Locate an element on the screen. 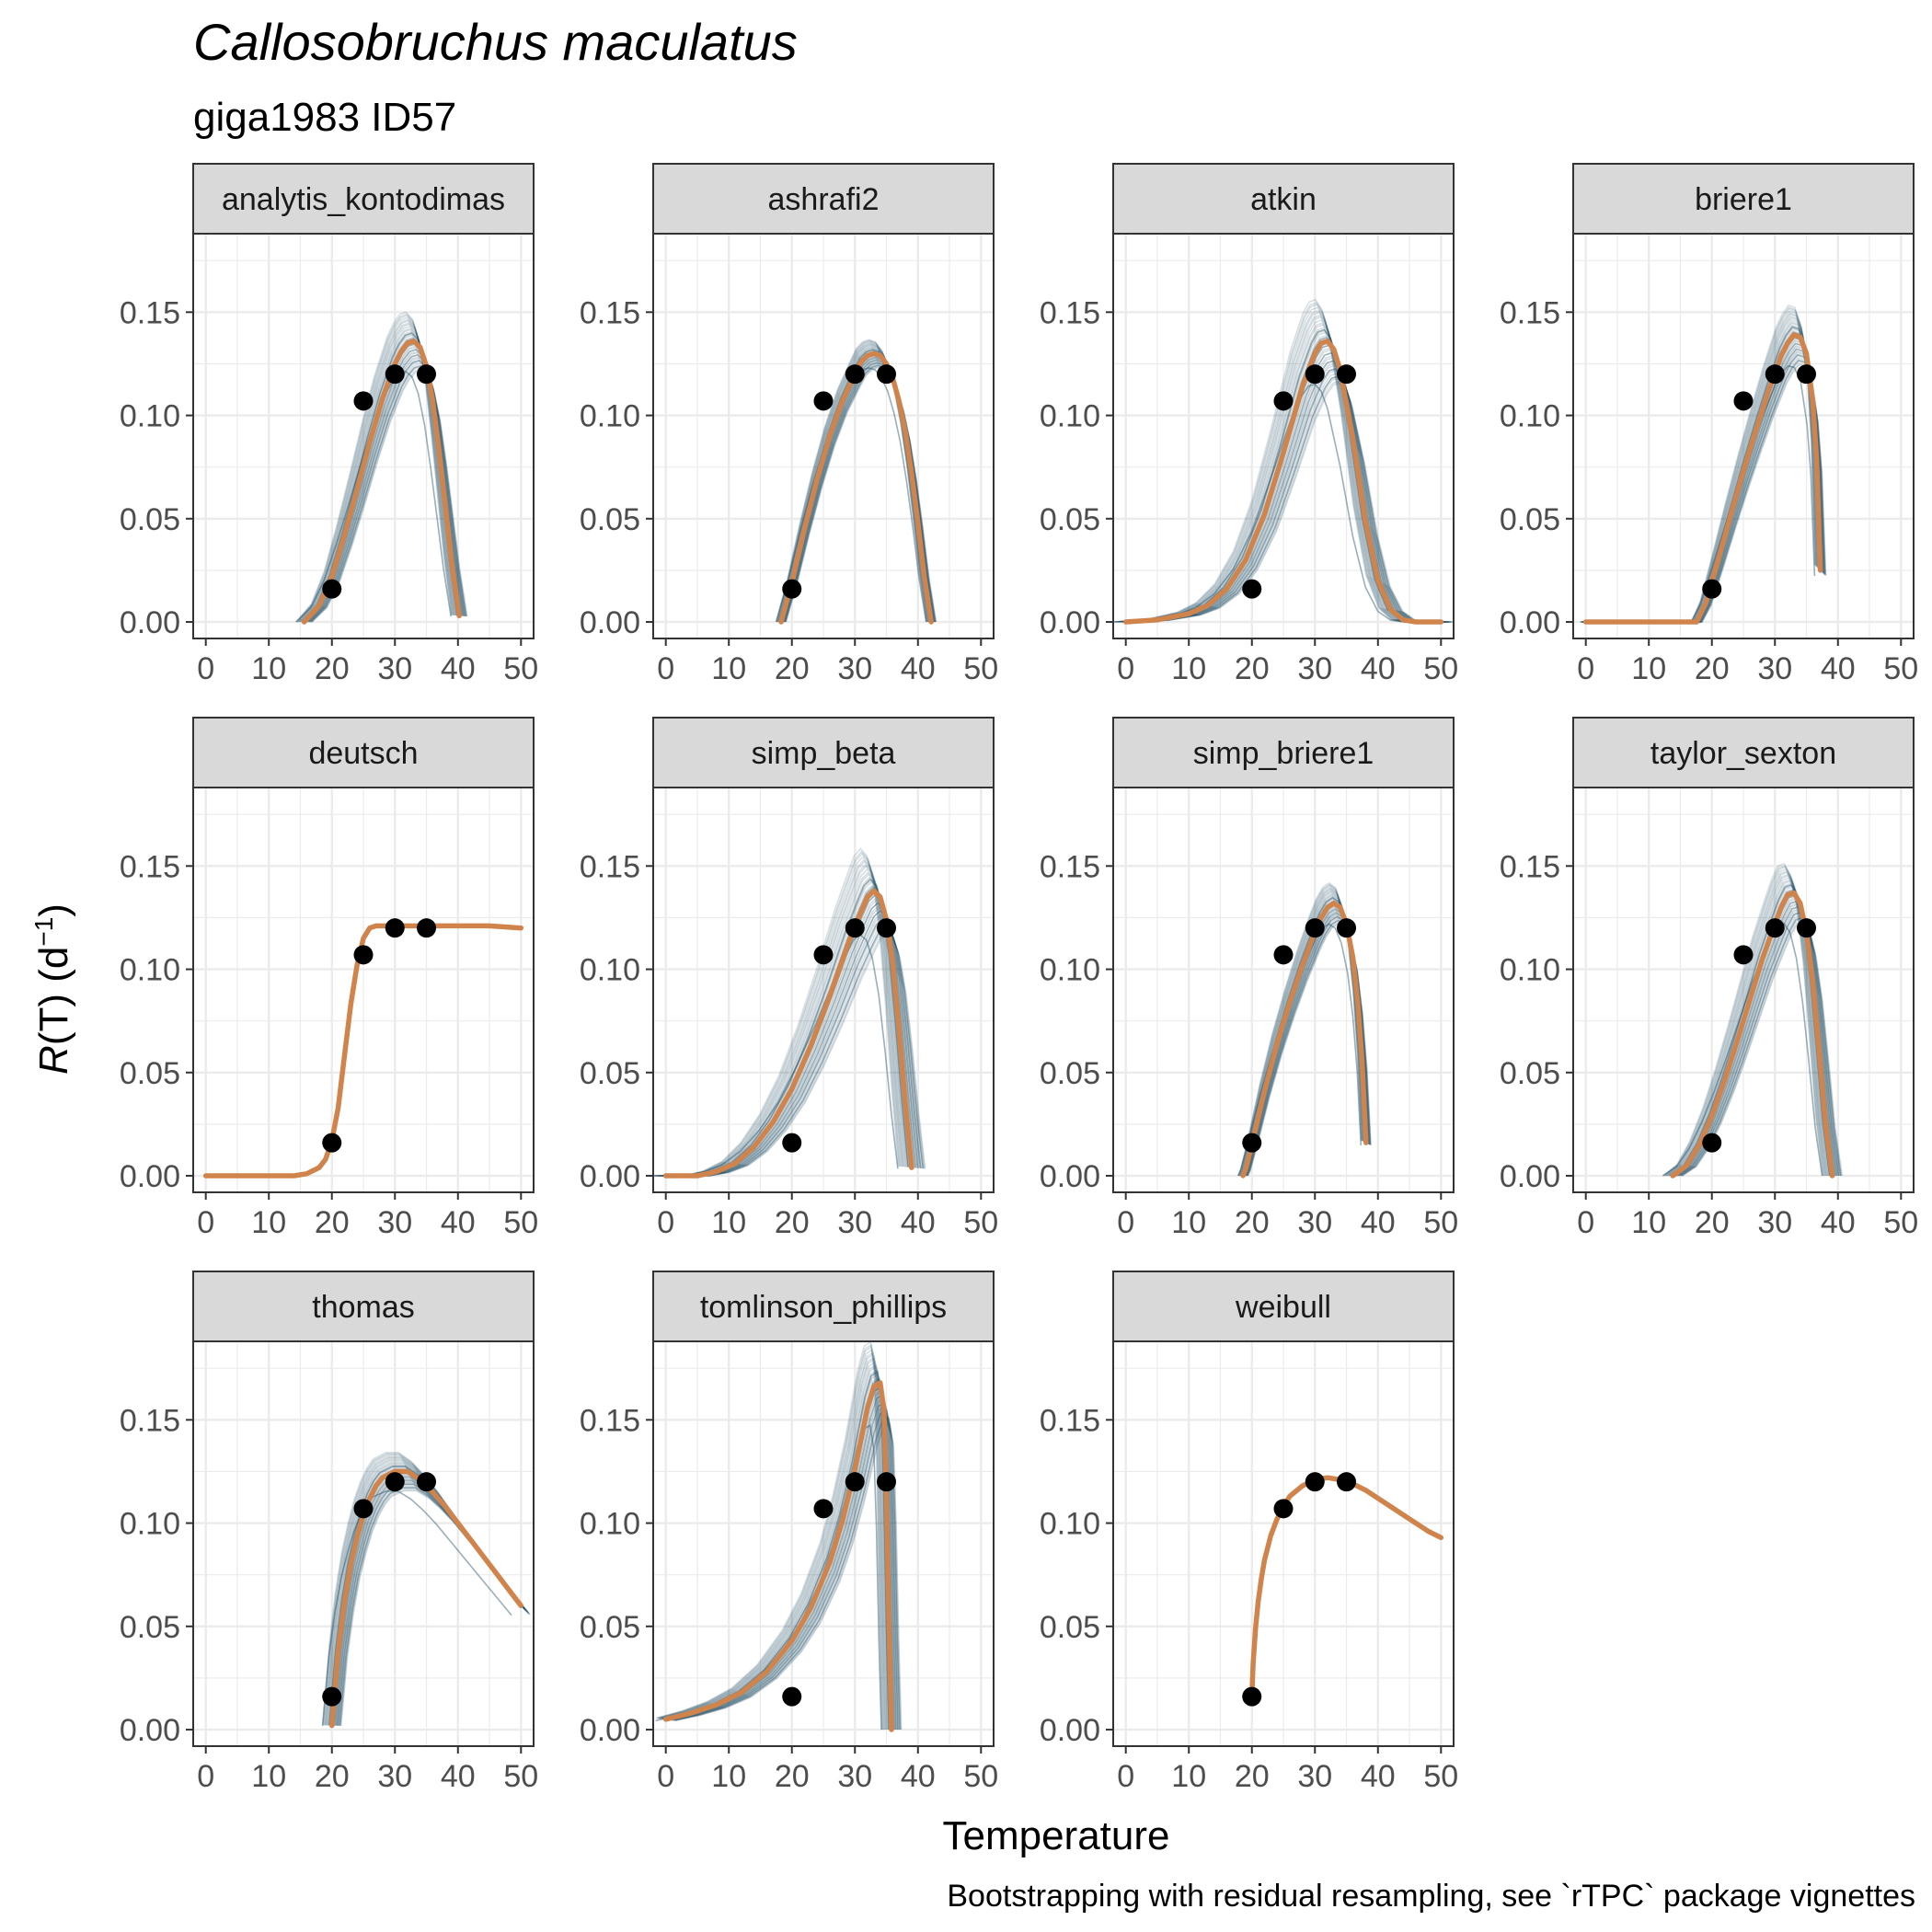  facet-panel-weibull: weibull 0.00 0.05 0.10 0.15 0 10 20 30 40 50 is located at coordinates (1249, 1532).